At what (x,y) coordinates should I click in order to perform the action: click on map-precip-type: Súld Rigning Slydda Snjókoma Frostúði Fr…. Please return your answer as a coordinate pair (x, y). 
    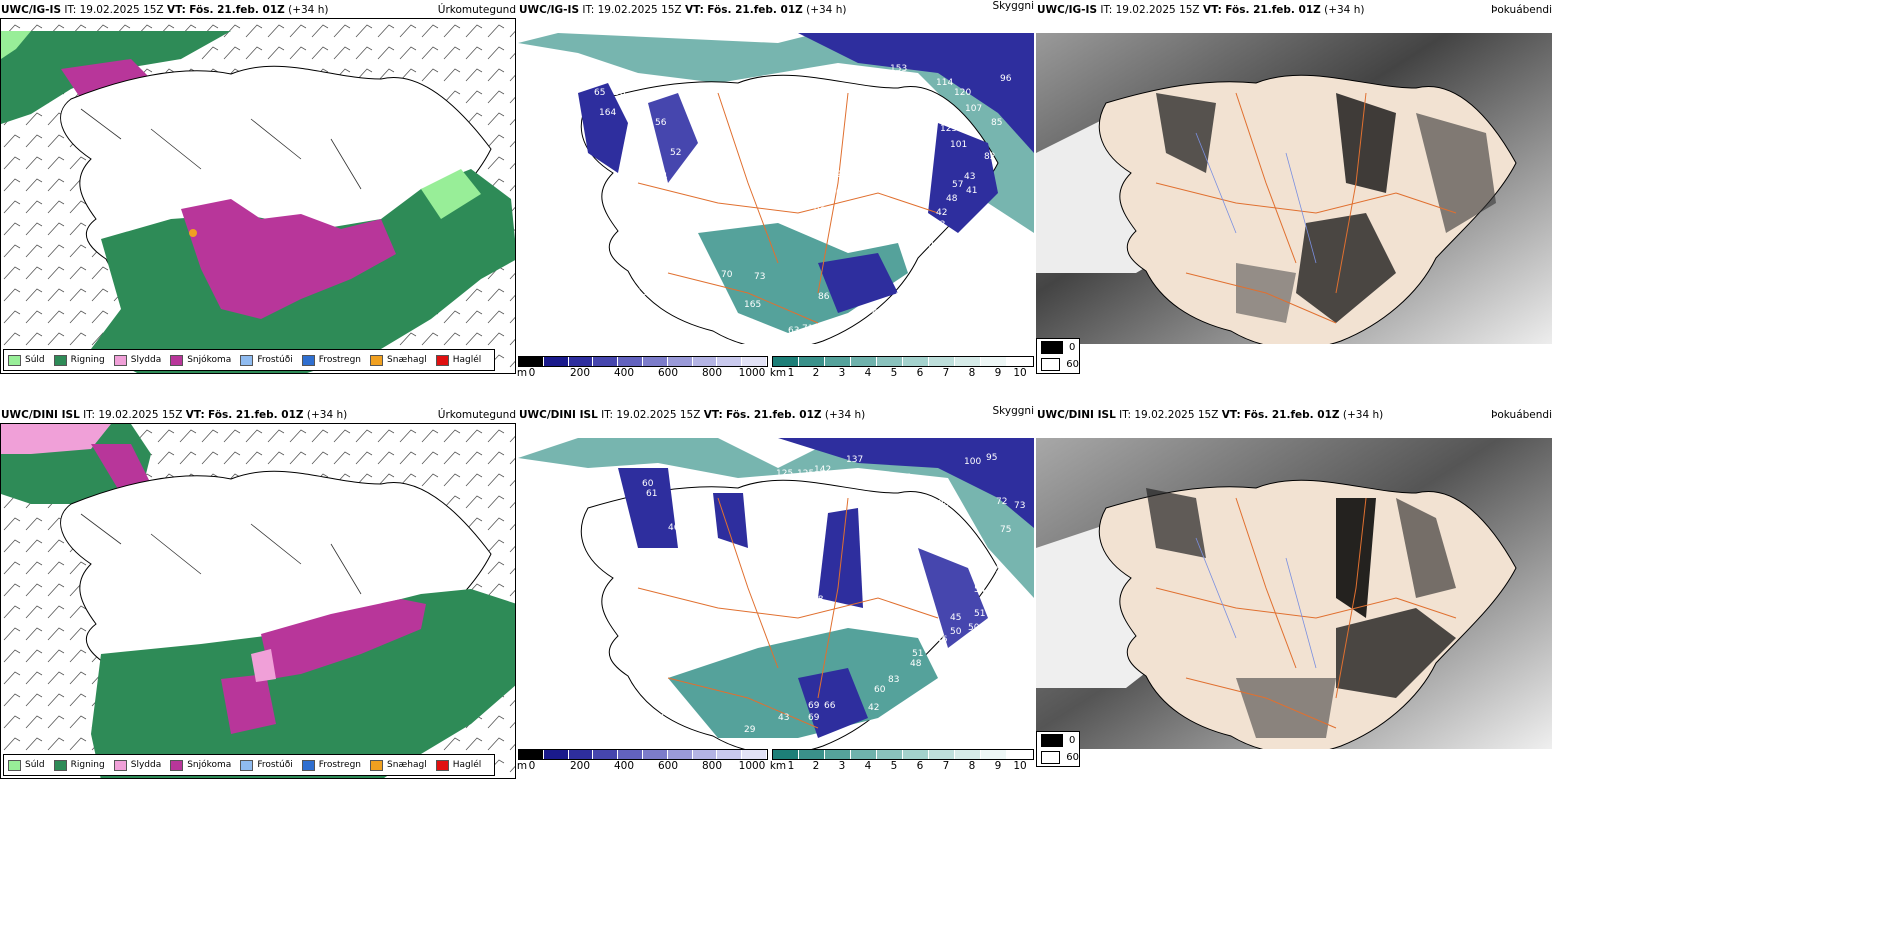
    Looking at the image, I should click on (258, 601).